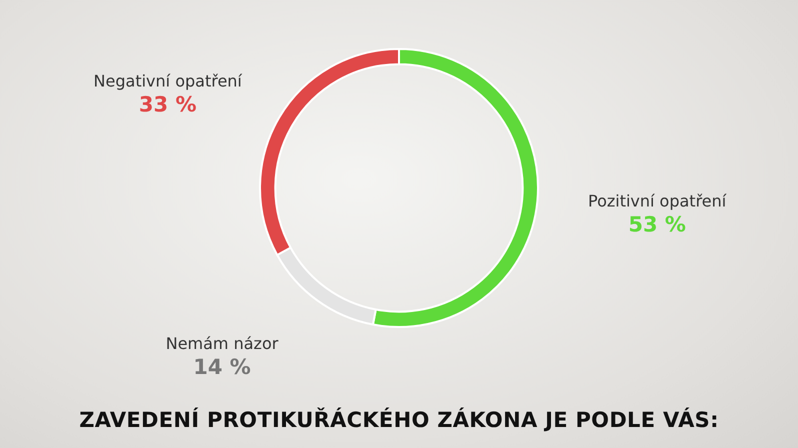  Describe the element at coordinates (657, 224) in the screenshot. I see `data-label: 53 %` at that location.